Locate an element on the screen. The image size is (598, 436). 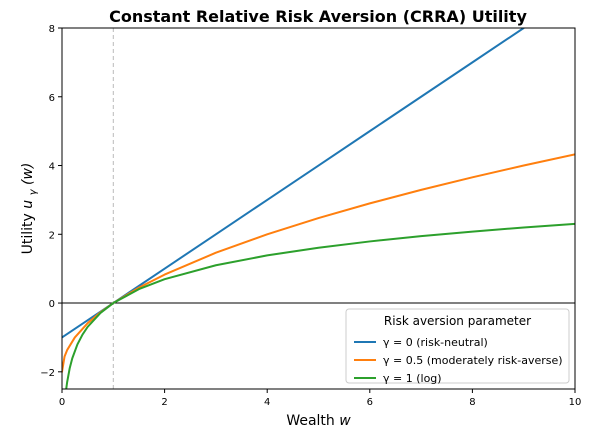
y-tick-label: 2 is located at coordinates (52, 235).